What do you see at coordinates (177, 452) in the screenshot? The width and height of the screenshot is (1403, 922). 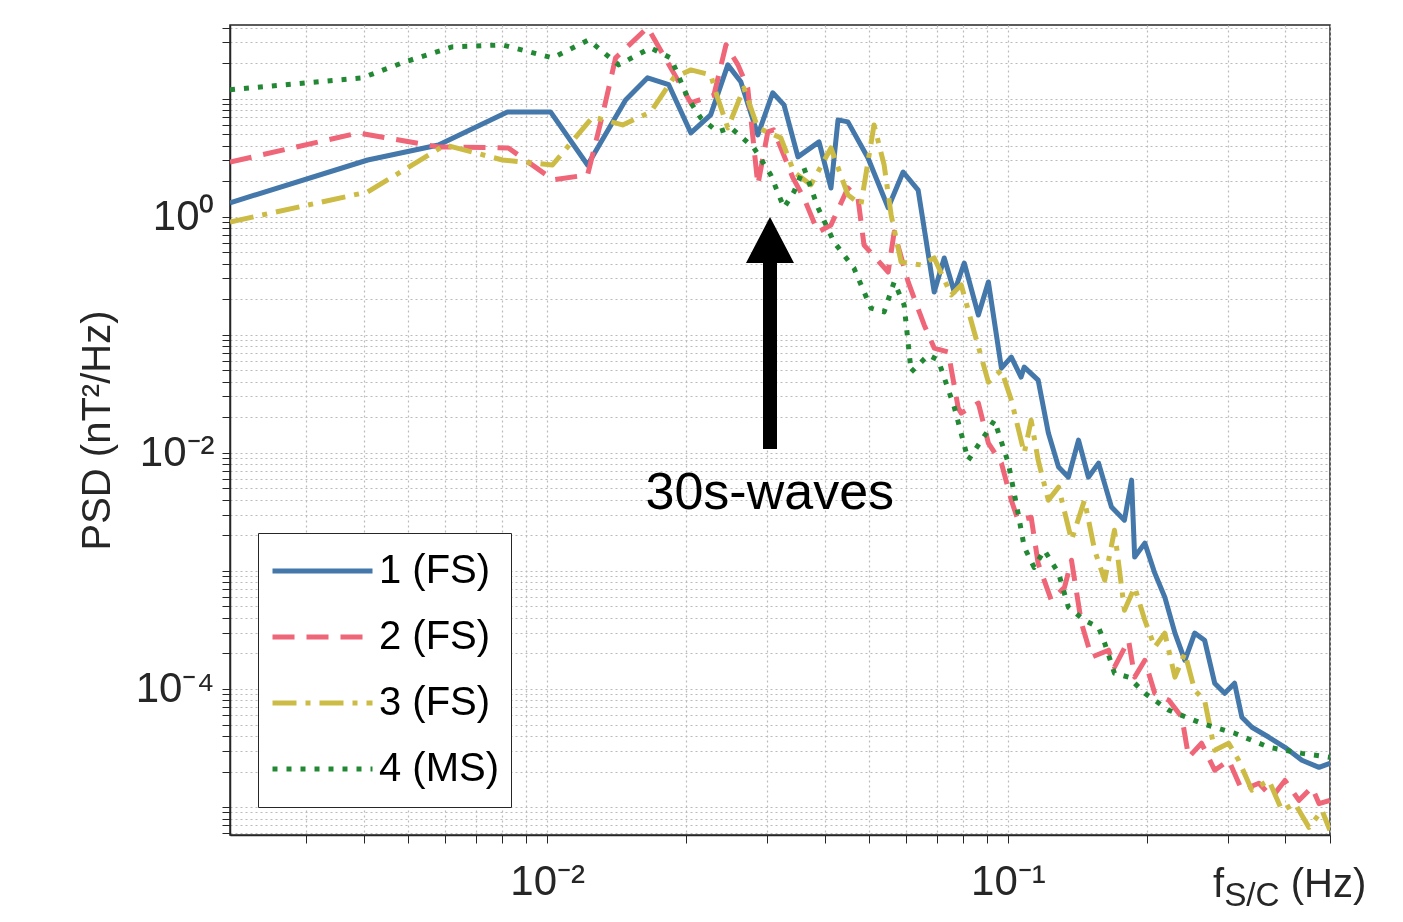 I see `y-tick-label: 10⁻²` at bounding box center [177, 452].